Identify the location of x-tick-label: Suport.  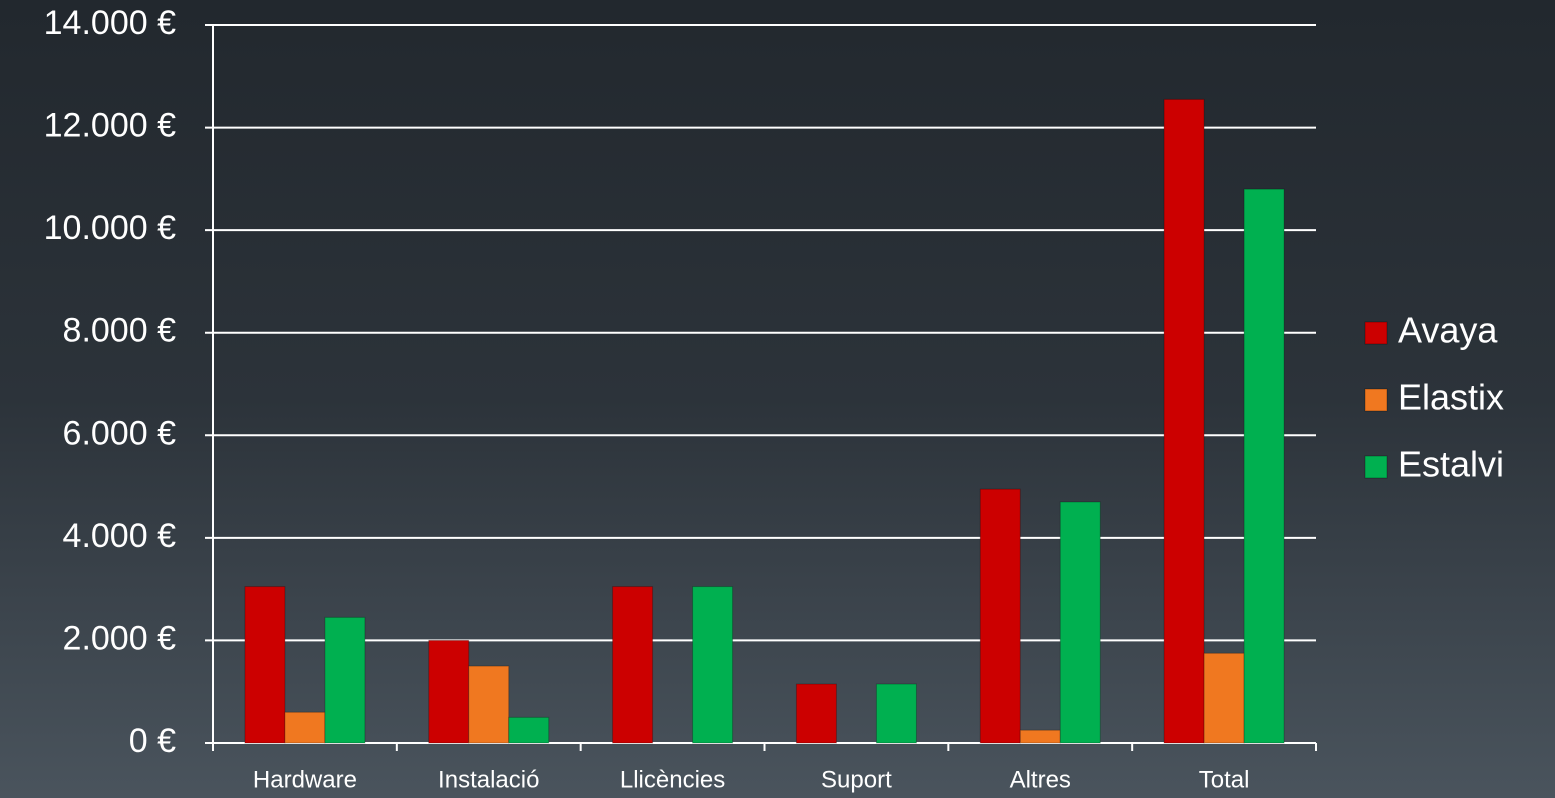
(856, 779).